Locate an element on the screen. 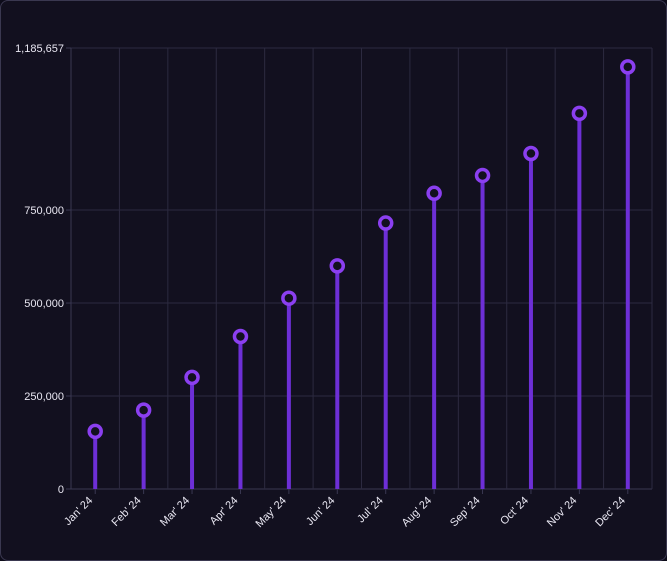 The image size is (667, 561). x-tick-label: Nov' 24 is located at coordinates (562, 512).